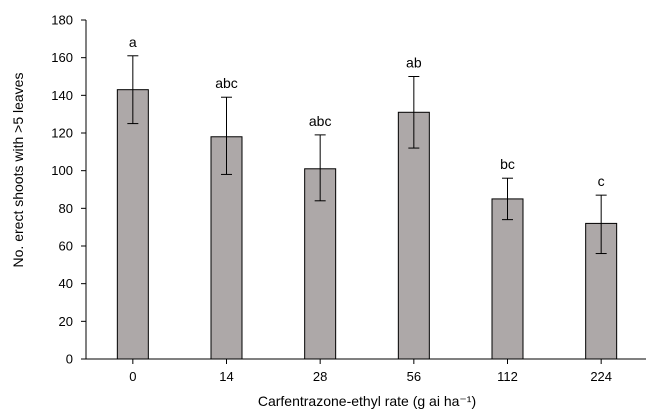 This screenshot has width=646, height=411. What do you see at coordinates (66, 321) in the screenshot?
I see `y-tick-label-20: 20` at bounding box center [66, 321].